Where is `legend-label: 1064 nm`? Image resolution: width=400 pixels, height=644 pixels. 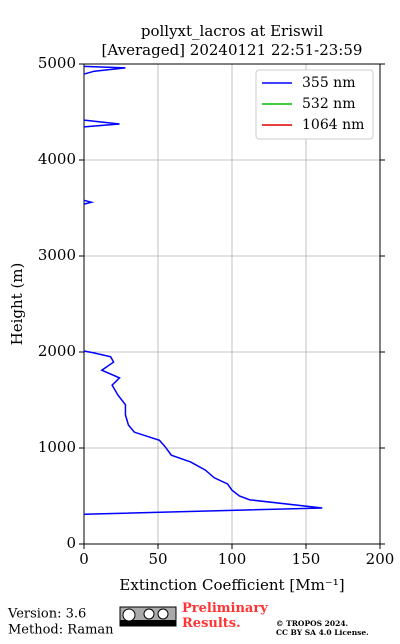 legend-label: 1064 nm is located at coordinates (333, 125).